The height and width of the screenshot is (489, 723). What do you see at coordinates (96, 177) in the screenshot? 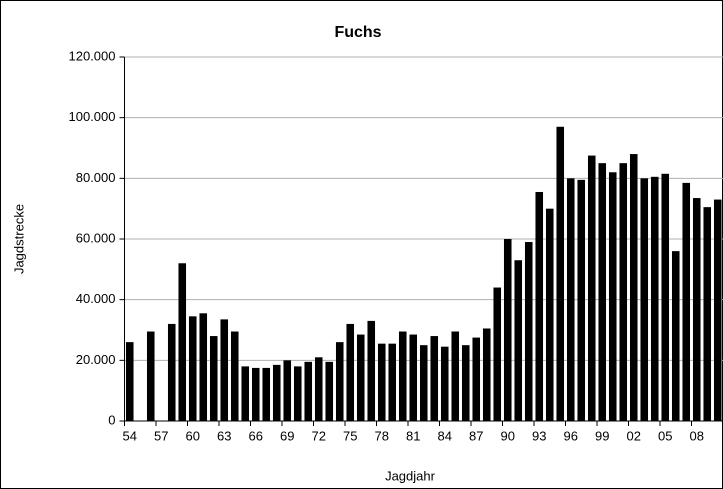
I see `y-tick-label: 80.000` at bounding box center [96, 177].